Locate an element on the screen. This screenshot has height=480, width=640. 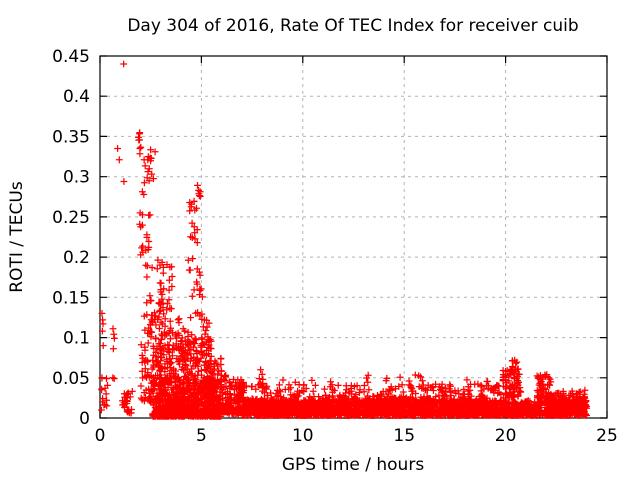
y-tick-label: 0.4 is located at coordinates (76, 97).